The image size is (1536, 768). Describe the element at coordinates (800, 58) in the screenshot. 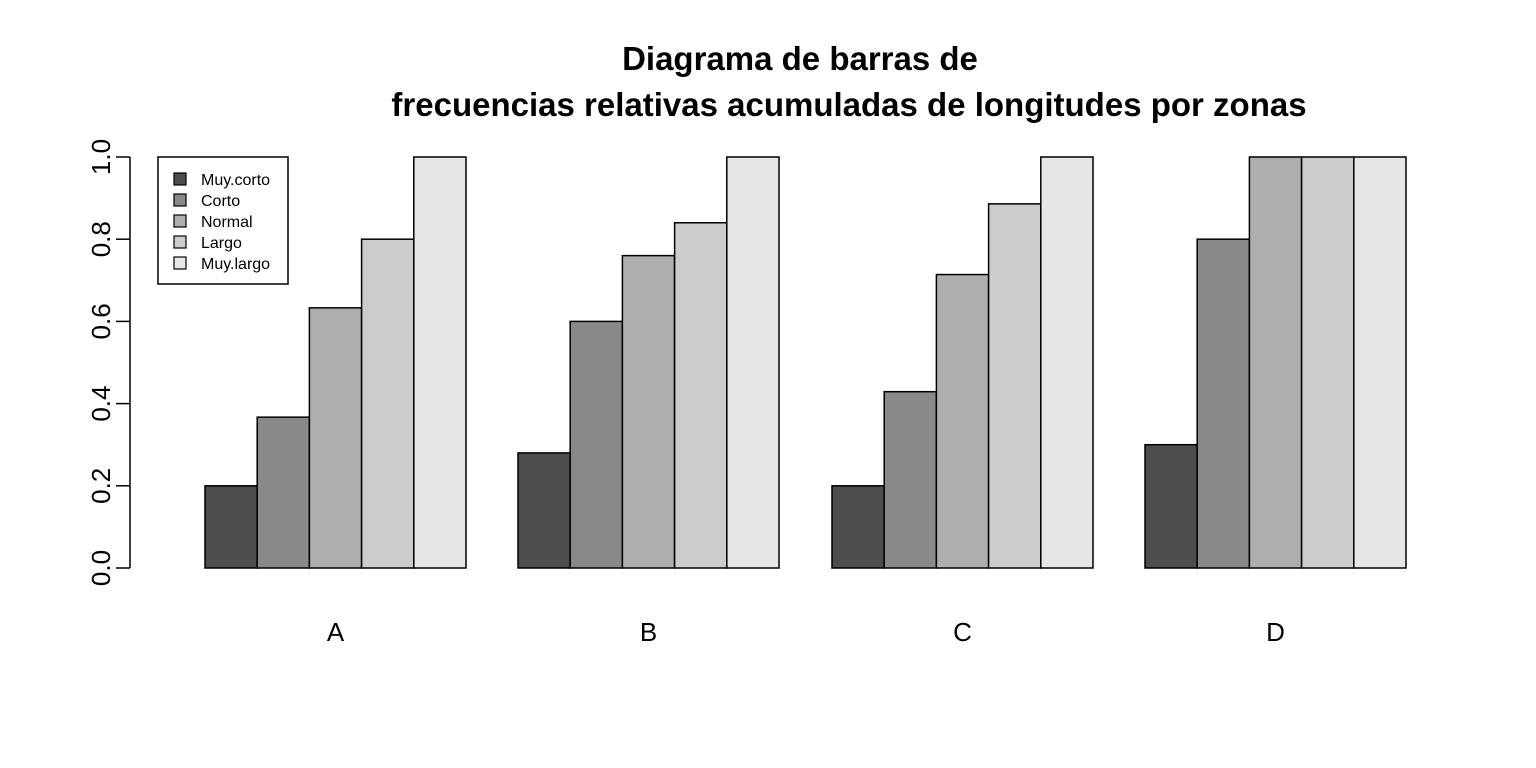

I see `chart-title-line-1: Diagrama de barras de` at that location.